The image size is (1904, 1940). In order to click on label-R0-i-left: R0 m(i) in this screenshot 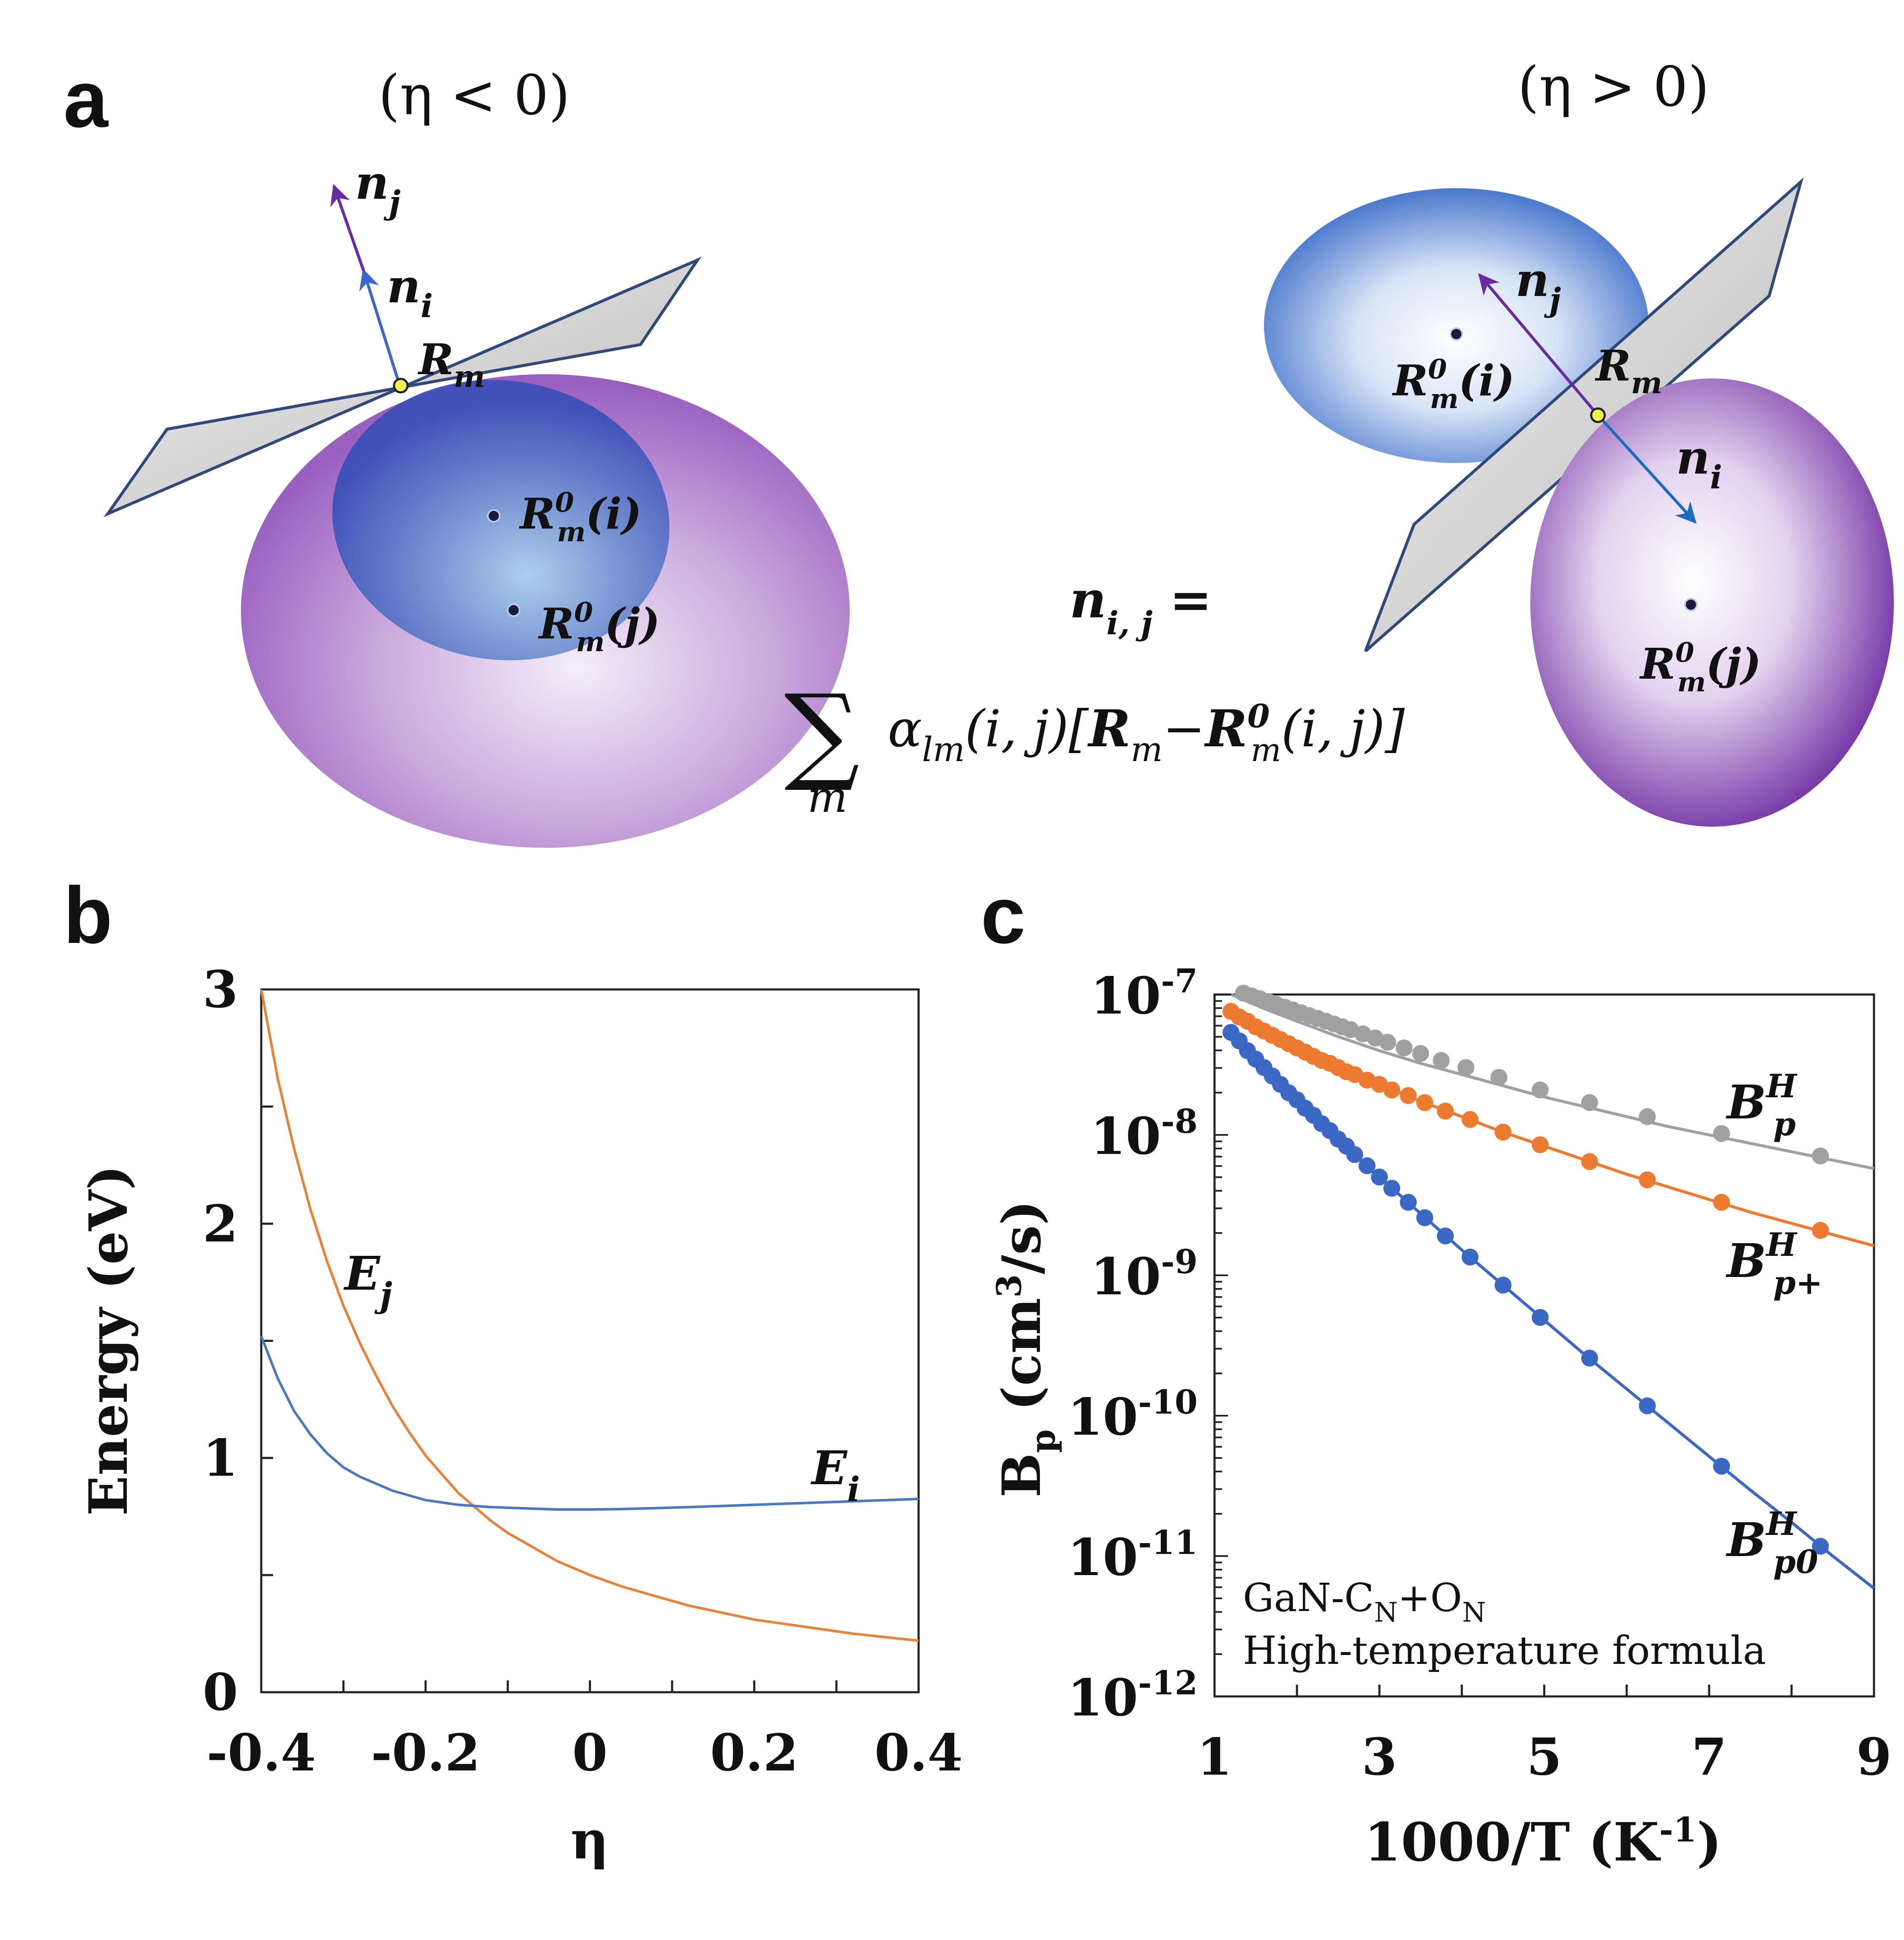, I will do `click(580, 517)`.